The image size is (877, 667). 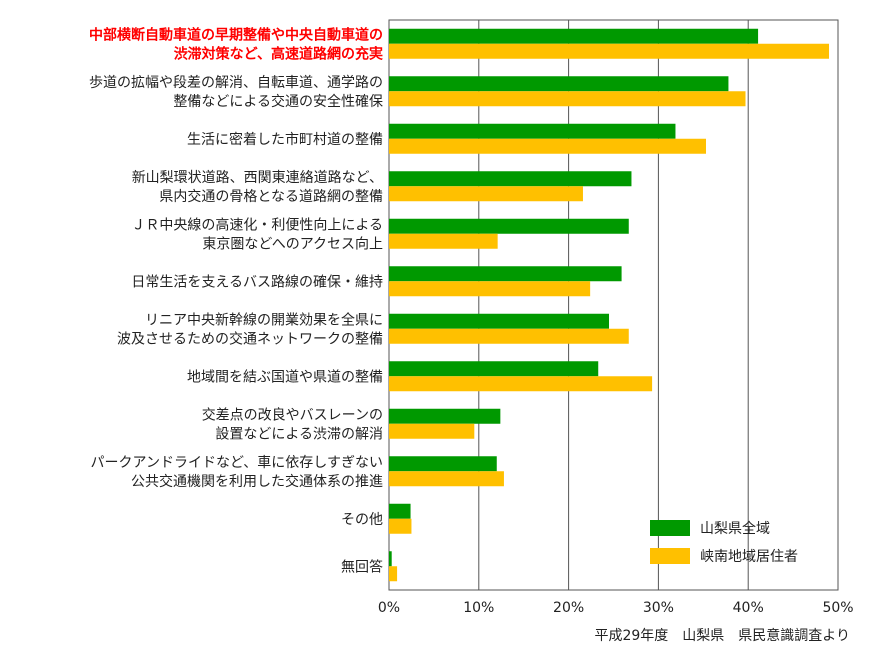 What do you see at coordinates (278, 53) in the screenshot?
I see `category-label: 渋滞対策など、高速道路網の充実` at bounding box center [278, 53].